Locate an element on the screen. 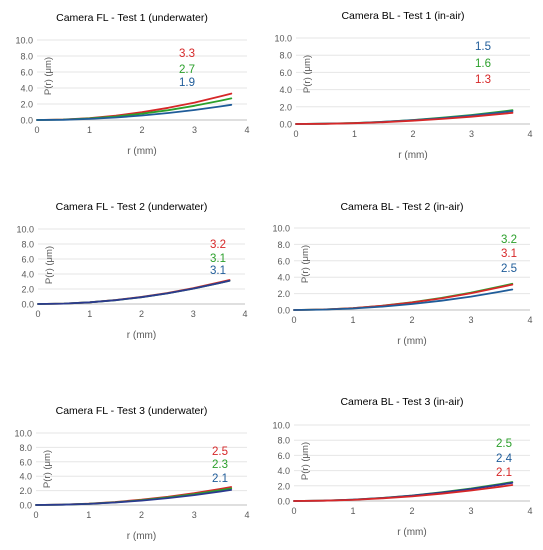 Image resolution: width=543 pixels, height=550 pixels. value-annotation: 1.5 is located at coordinates (483, 47).